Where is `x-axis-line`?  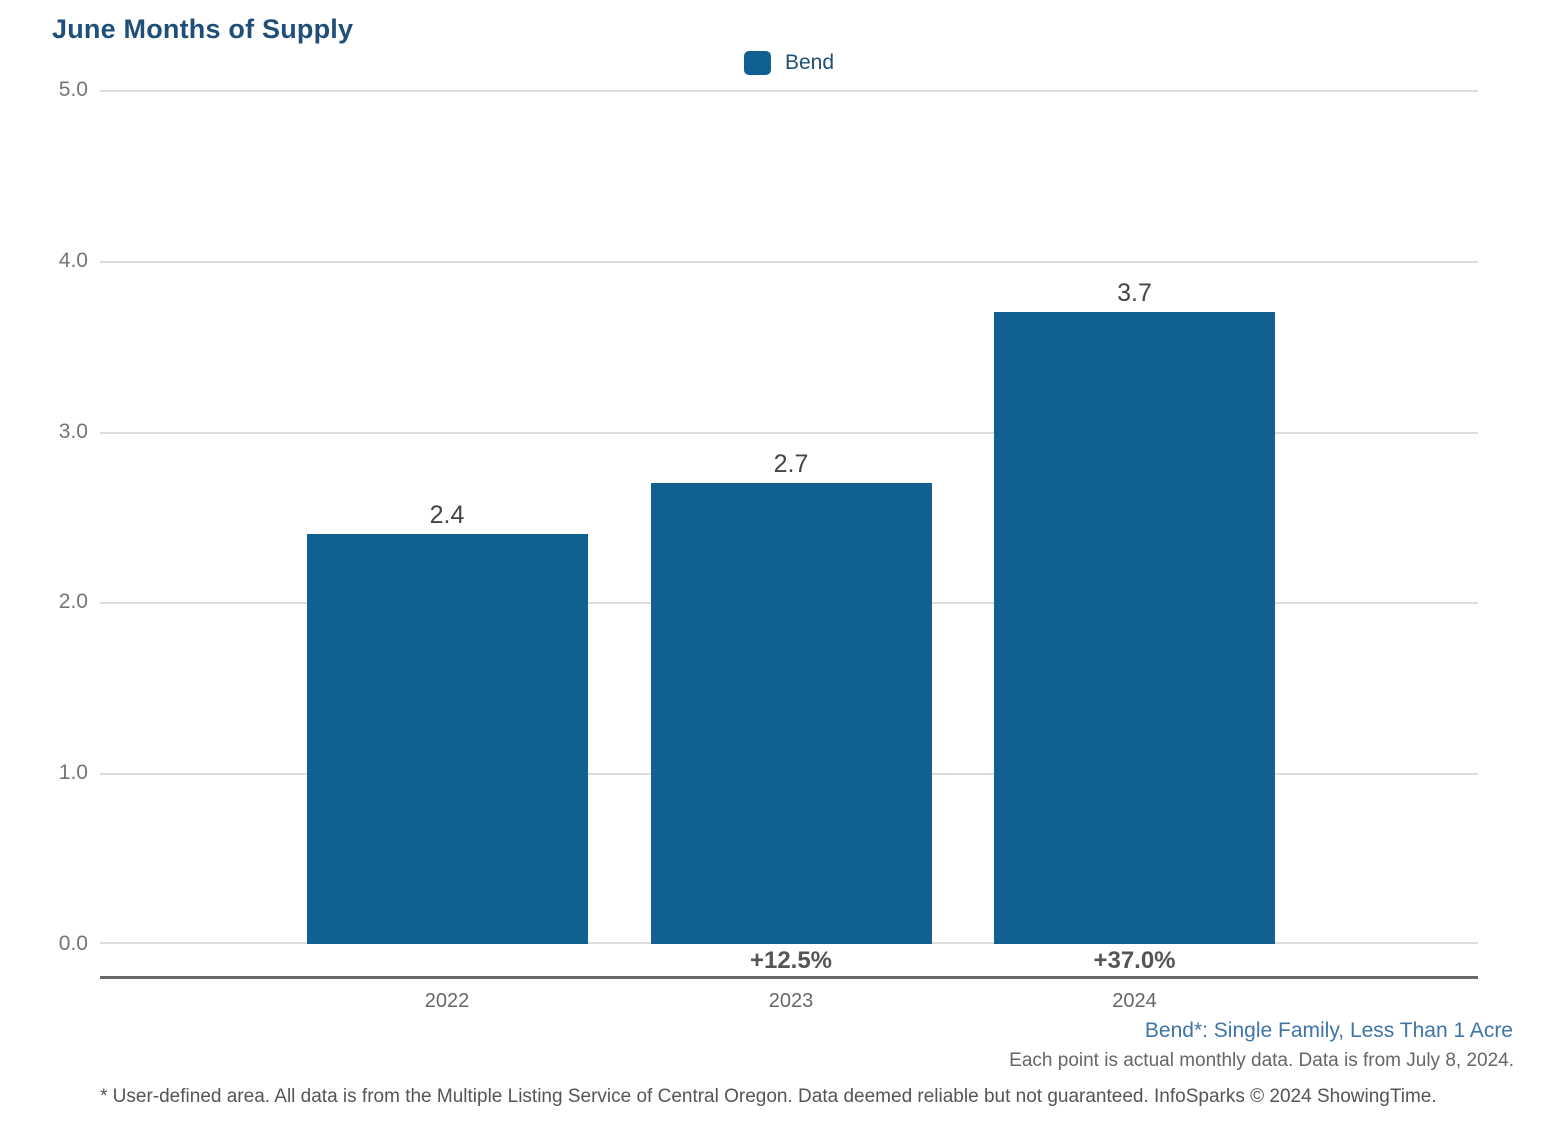 x-axis-line is located at coordinates (789, 977).